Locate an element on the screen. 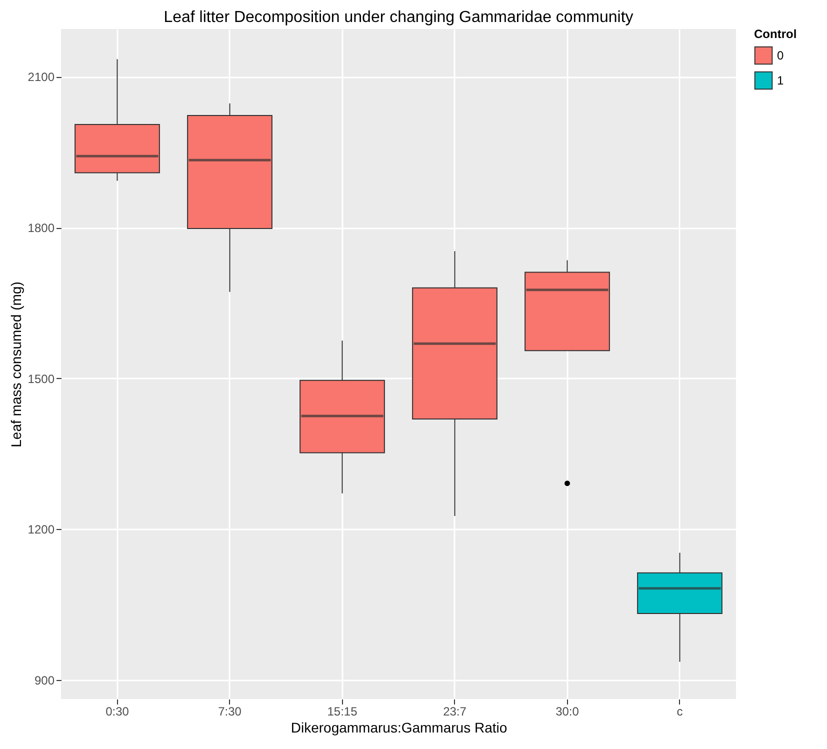 This screenshot has width=827, height=749. y-tick-label: 2100 is located at coordinates (41, 77).